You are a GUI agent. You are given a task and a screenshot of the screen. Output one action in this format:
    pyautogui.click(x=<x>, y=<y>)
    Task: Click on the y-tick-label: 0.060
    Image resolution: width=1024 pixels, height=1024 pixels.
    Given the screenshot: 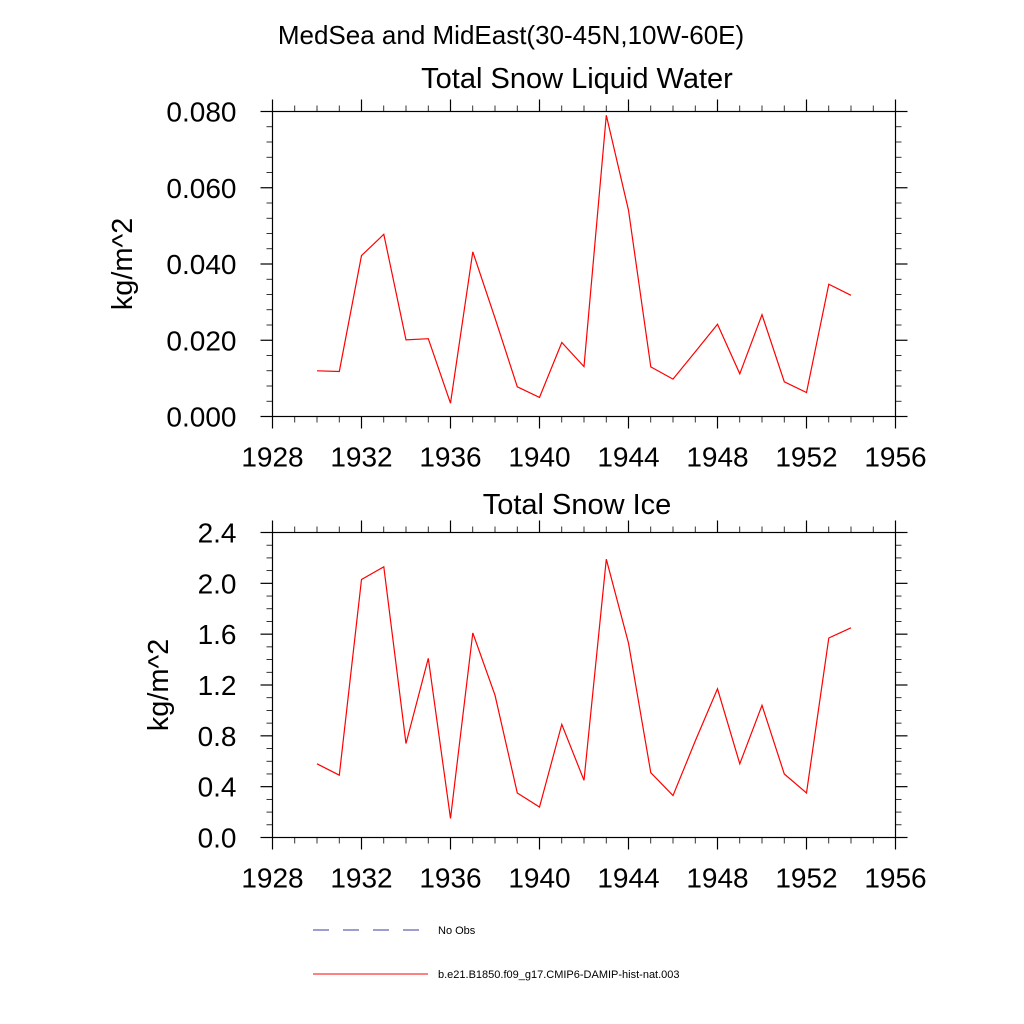 What is the action you would take?
    pyautogui.click(x=201, y=188)
    